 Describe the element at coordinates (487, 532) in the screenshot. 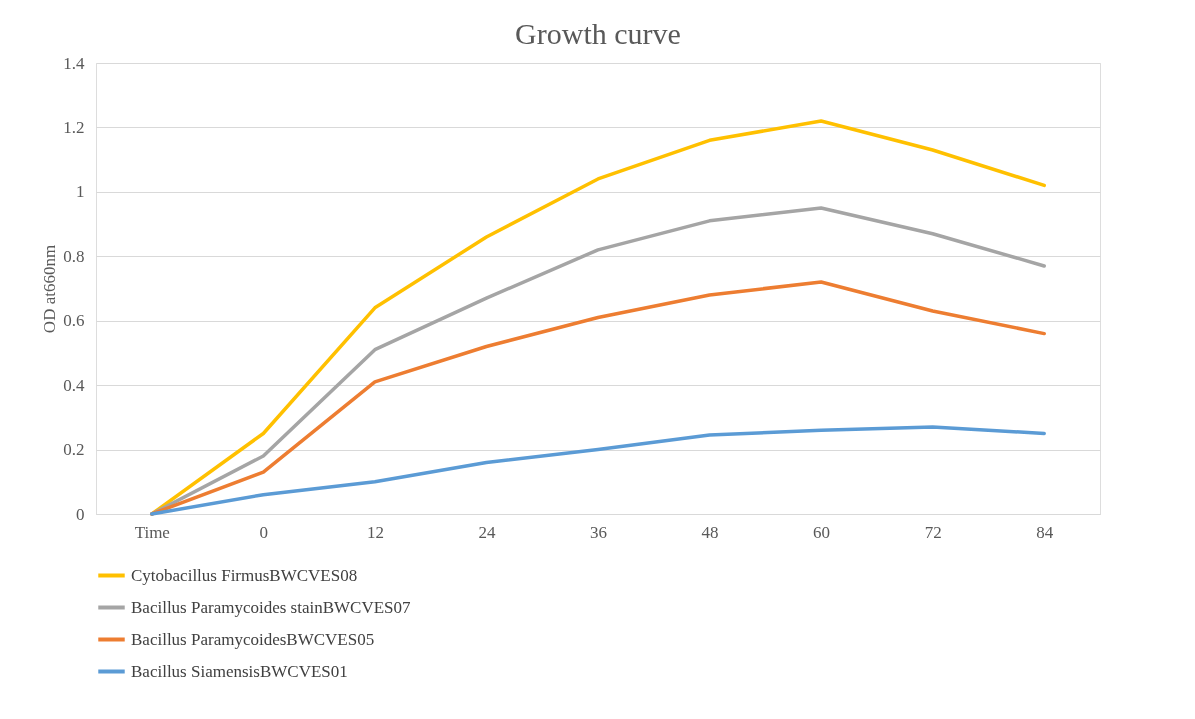

I see `x-tick-label: 24` at that location.